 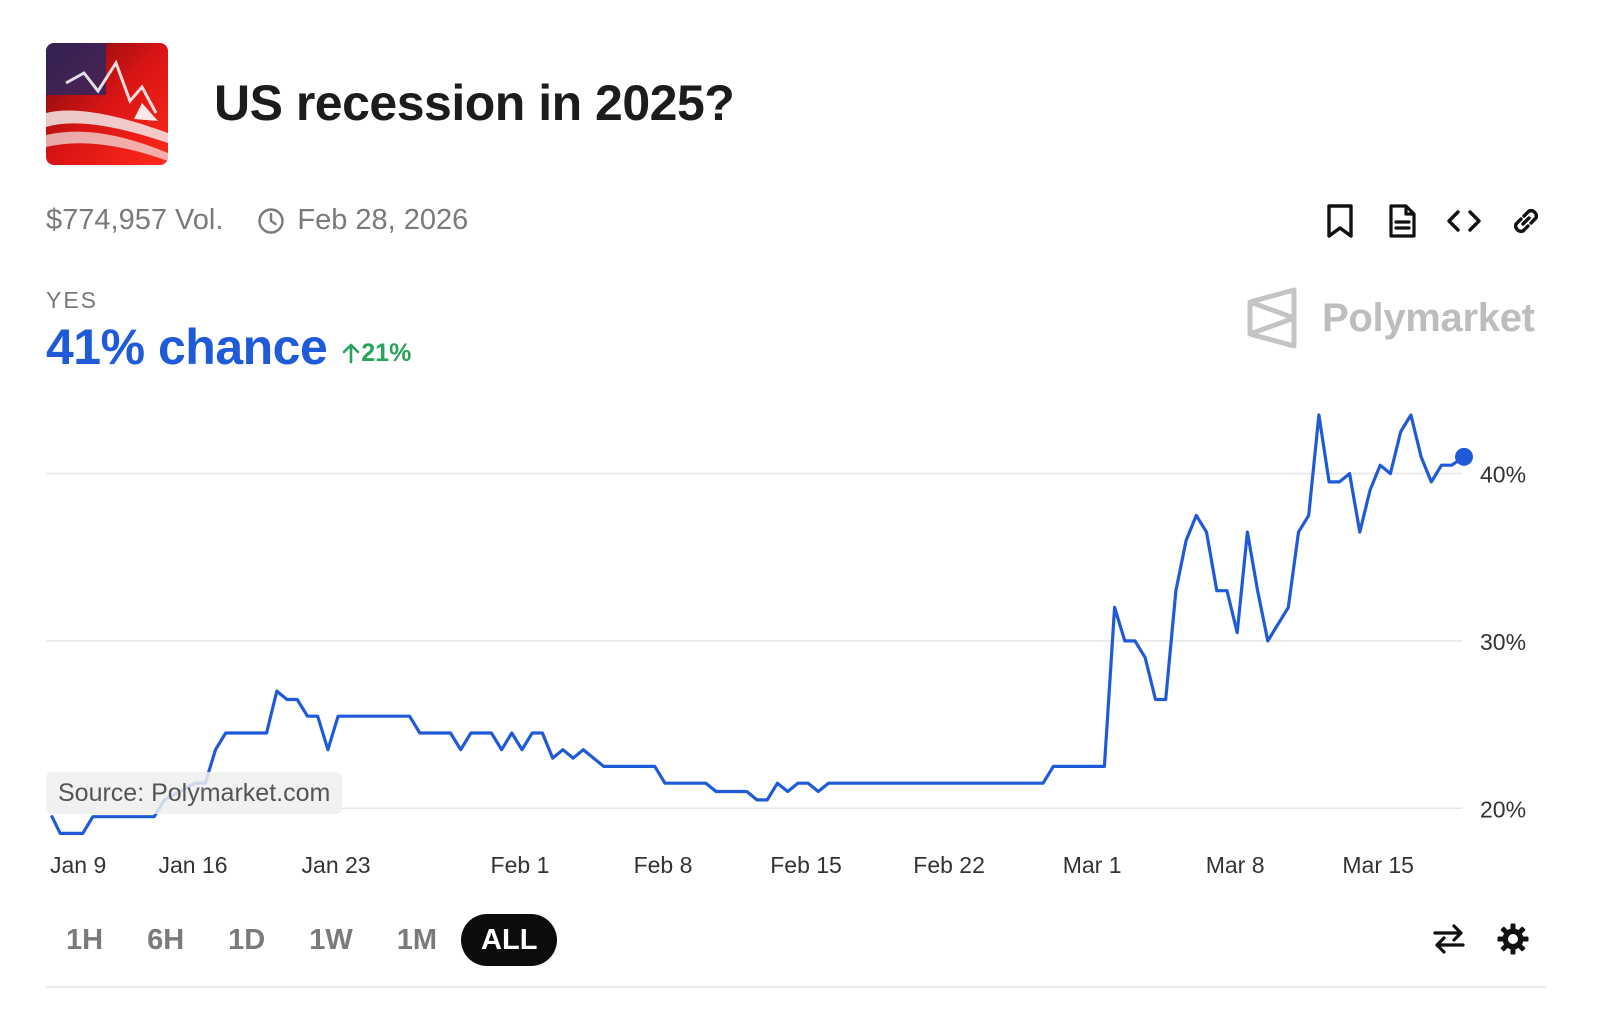 I want to click on end-date-text: Feb 28, 2026, so click(x=383, y=220).